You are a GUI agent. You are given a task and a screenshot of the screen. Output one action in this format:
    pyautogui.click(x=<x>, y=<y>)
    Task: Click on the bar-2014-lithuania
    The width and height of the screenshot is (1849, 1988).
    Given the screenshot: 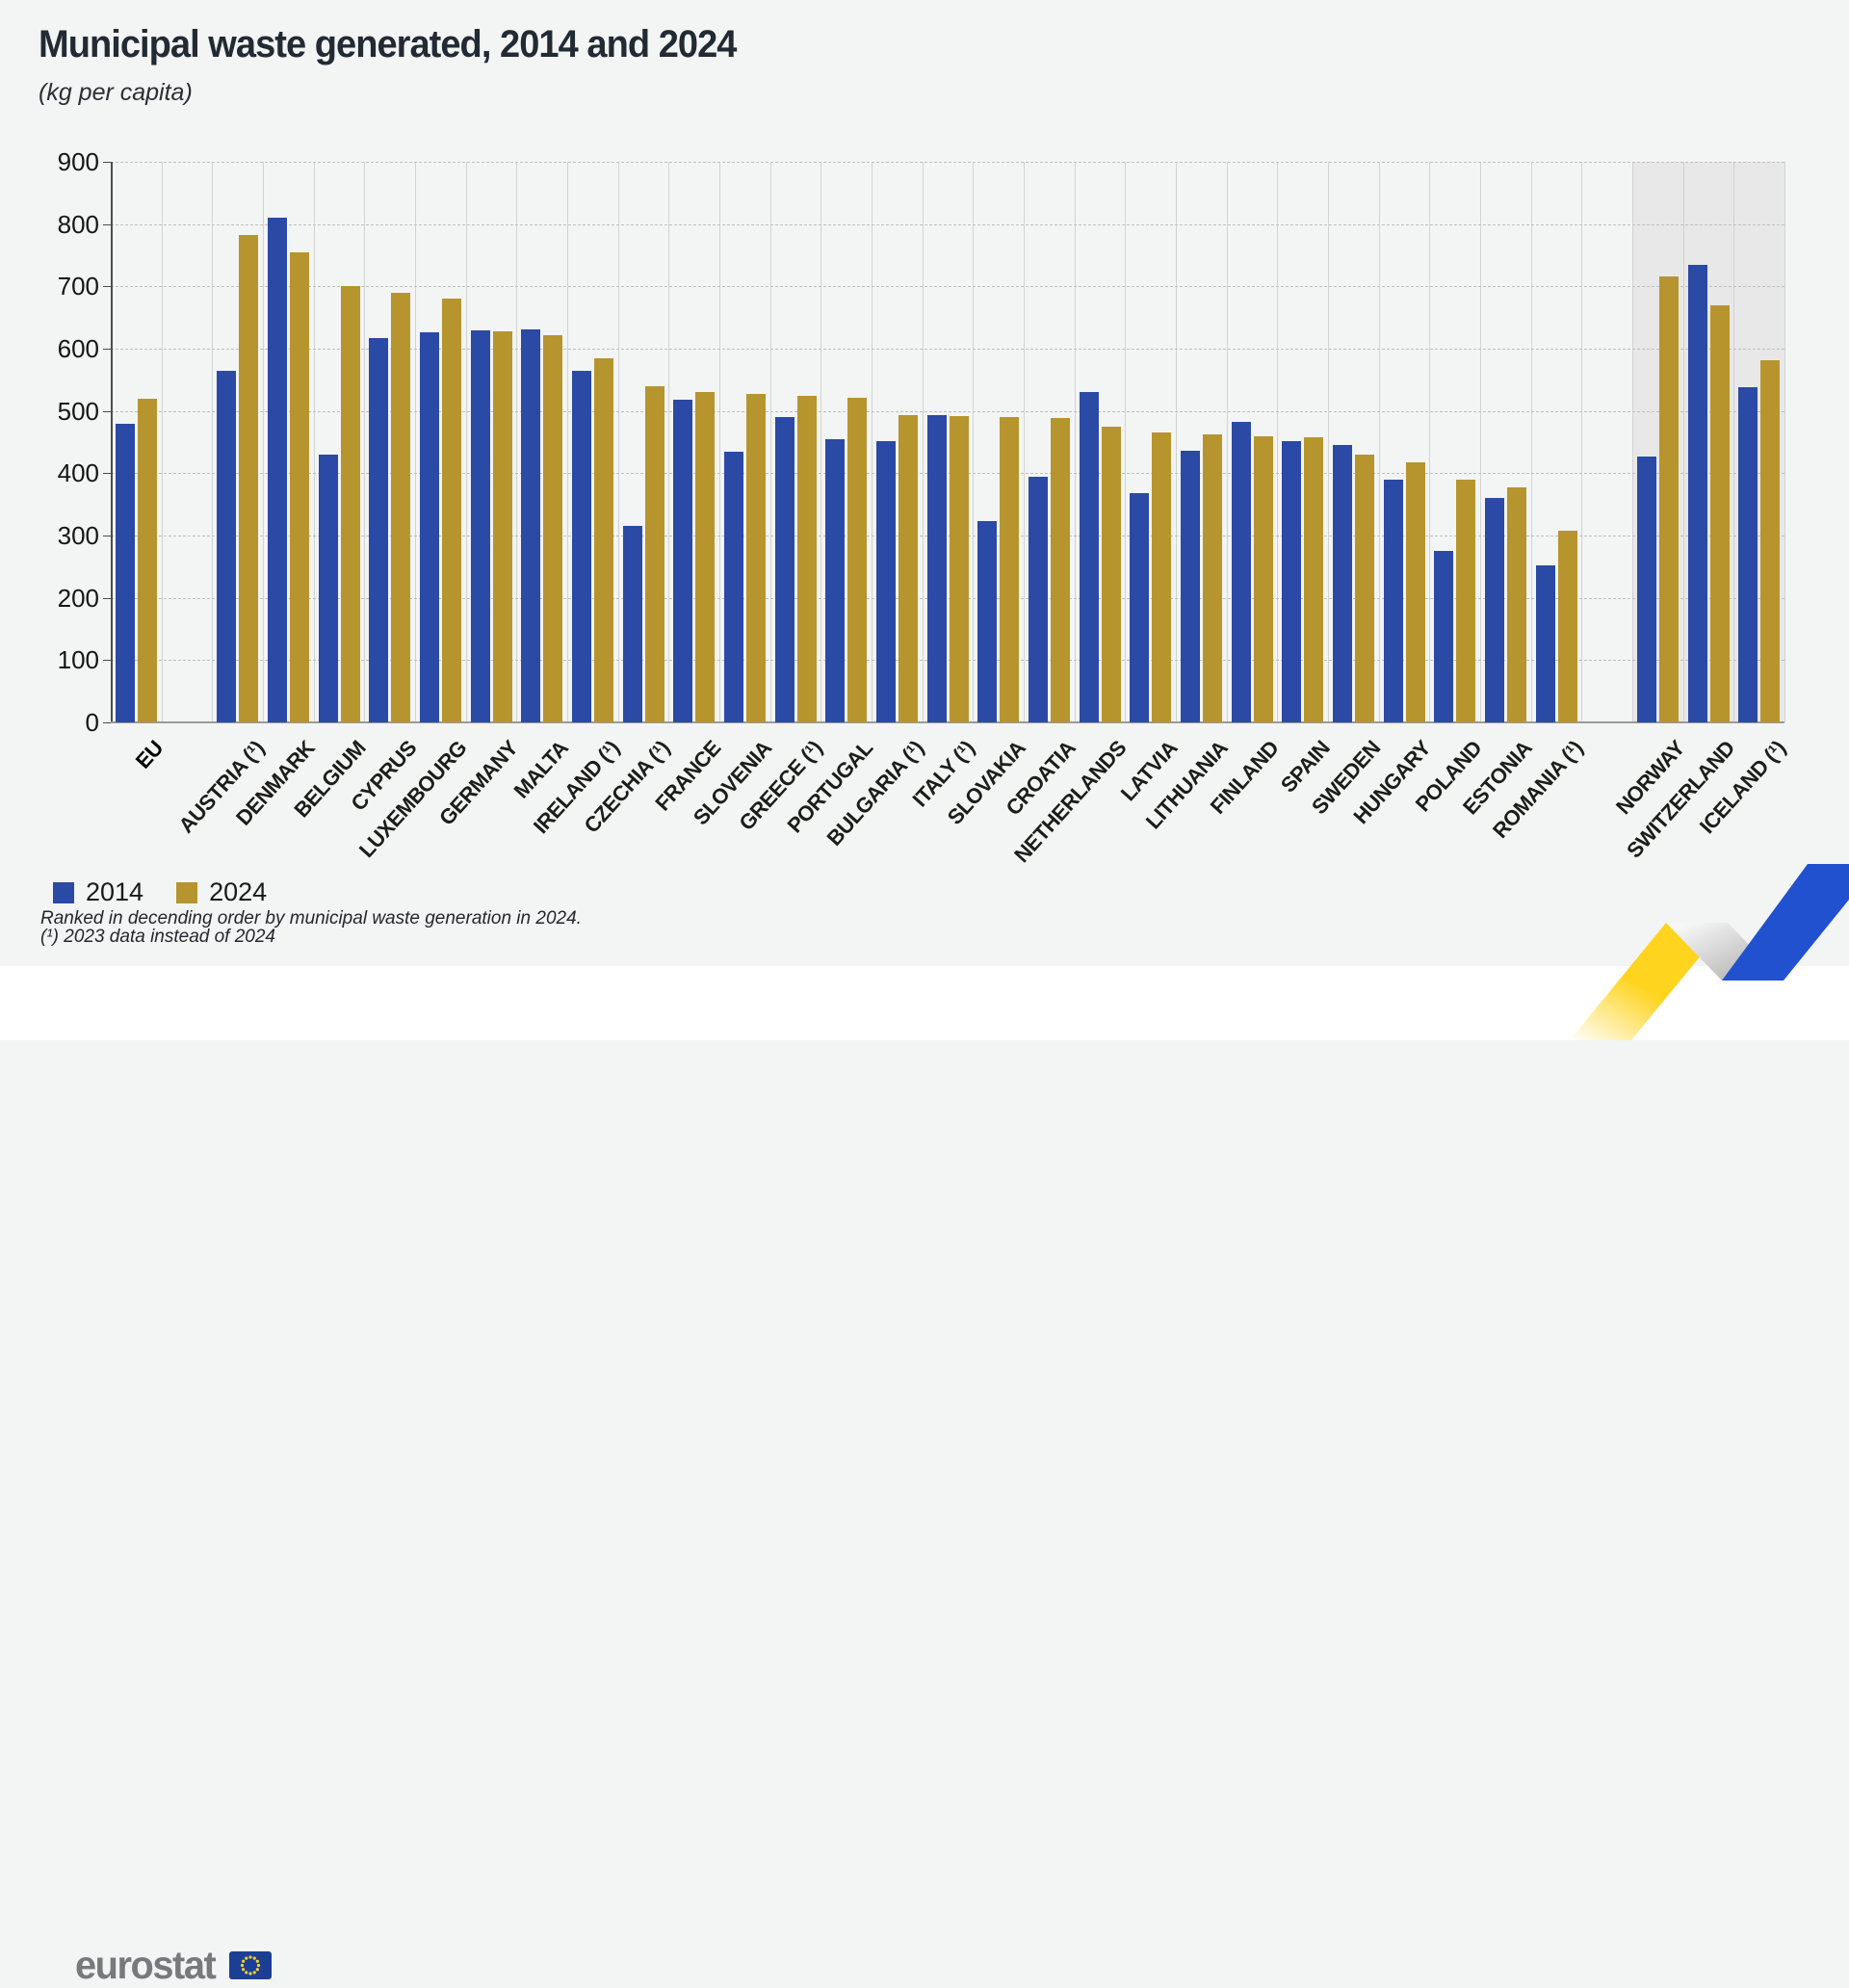 What is the action you would take?
    pyautogui.click(x=1190, y=586)
    